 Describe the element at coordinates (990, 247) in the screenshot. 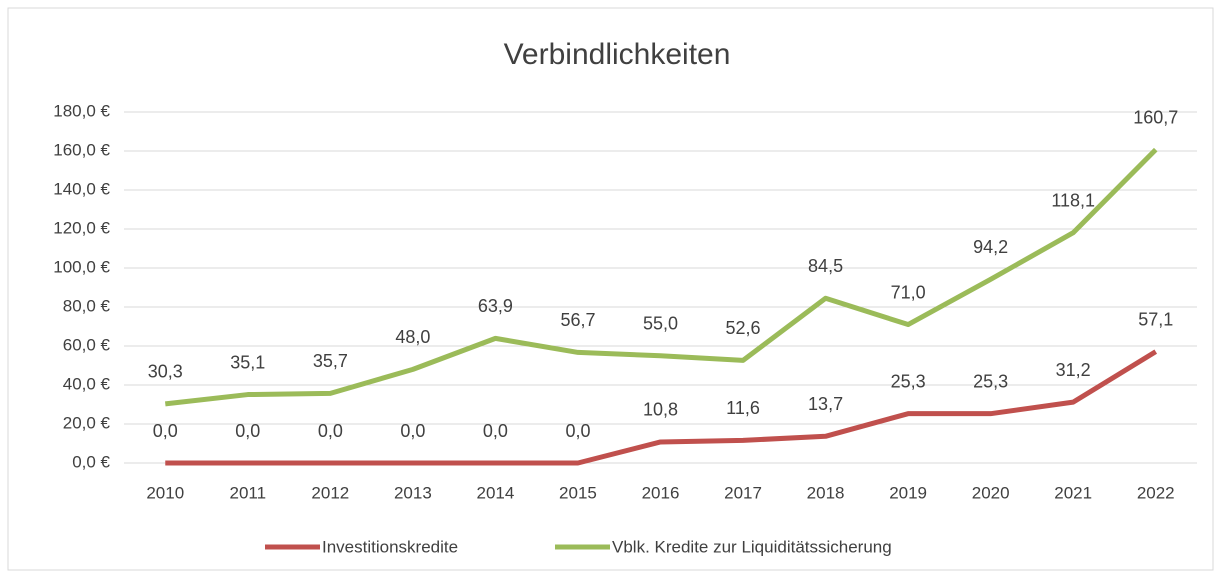

I see `data-label: 94,2` at that location.